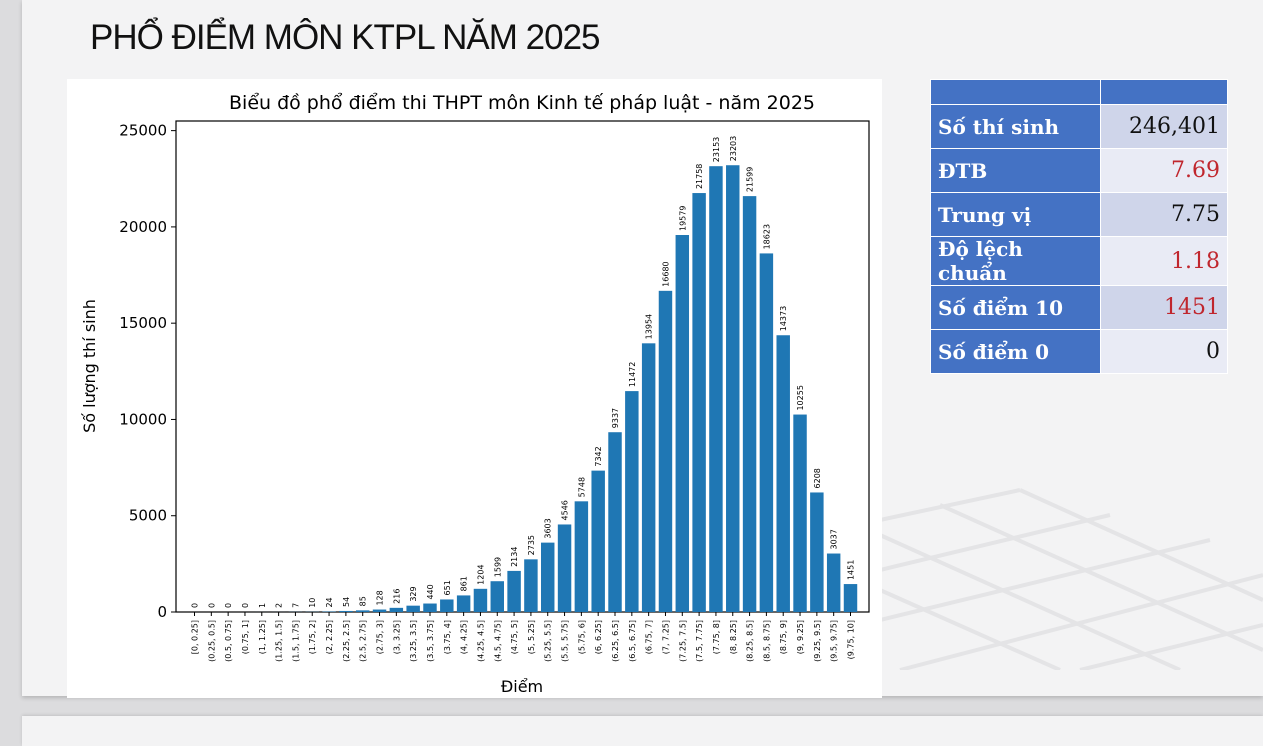  Describe the element at coordinates (682, 641) in the screenshot. I see `x-tick-label: (7.25, 7.5]` at that location.